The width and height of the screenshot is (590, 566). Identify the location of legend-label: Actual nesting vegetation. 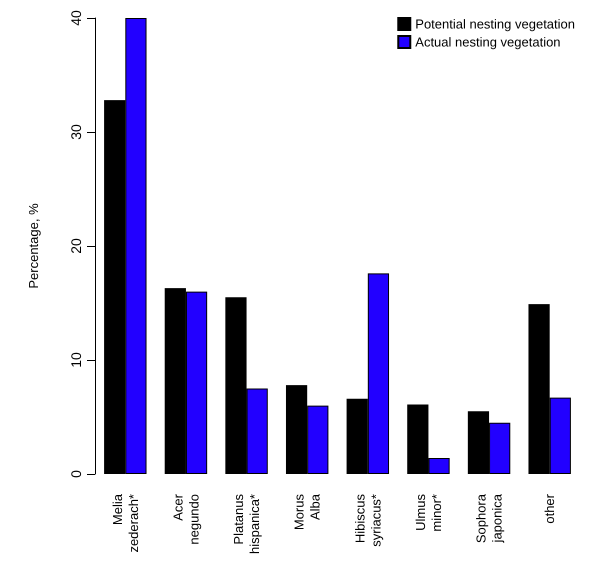
(488, 42).